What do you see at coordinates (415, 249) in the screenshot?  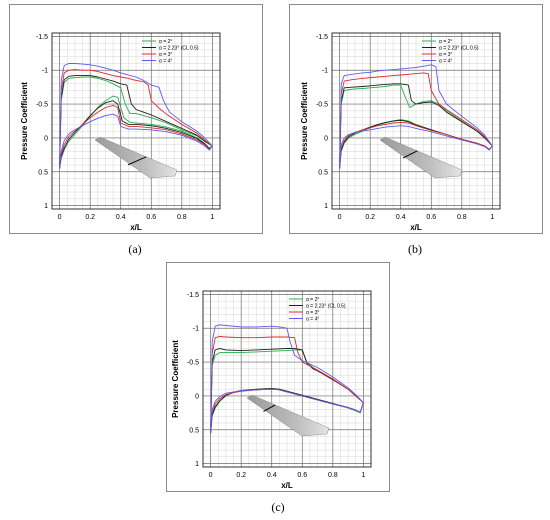 I see `caption-b: (b)` at bounding box center [415, 249].